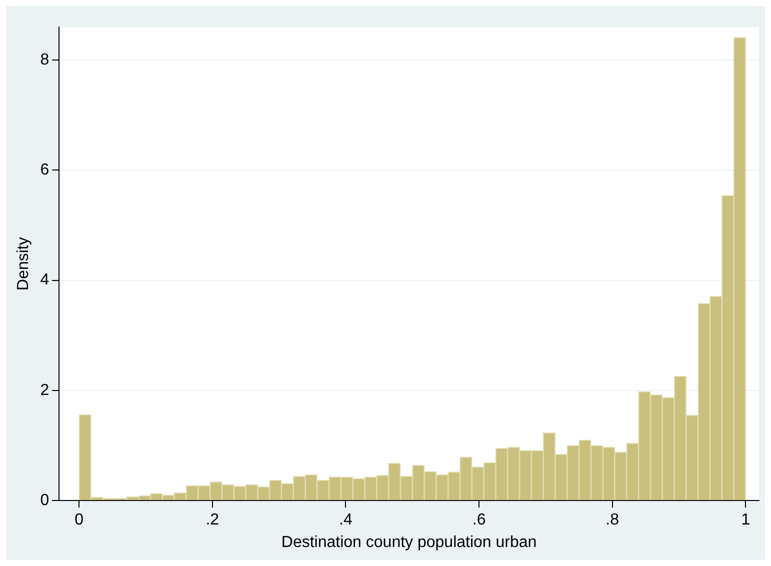 Image resolution: width=771 pixels, height=566 pixels. I want to click on y-tick-label: 0, so click(45, 501).